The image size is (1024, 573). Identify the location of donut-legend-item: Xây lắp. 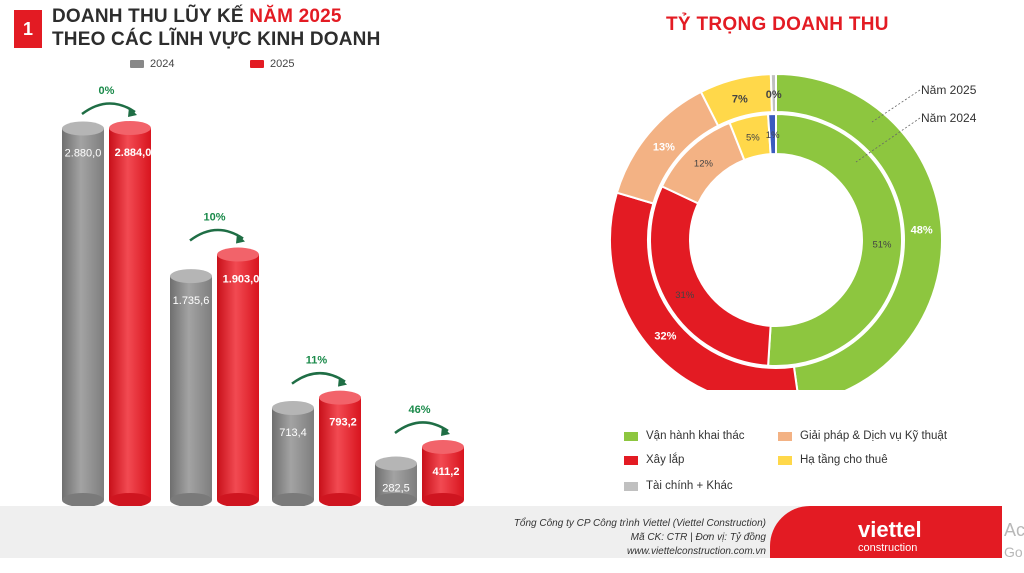
(654, 460).